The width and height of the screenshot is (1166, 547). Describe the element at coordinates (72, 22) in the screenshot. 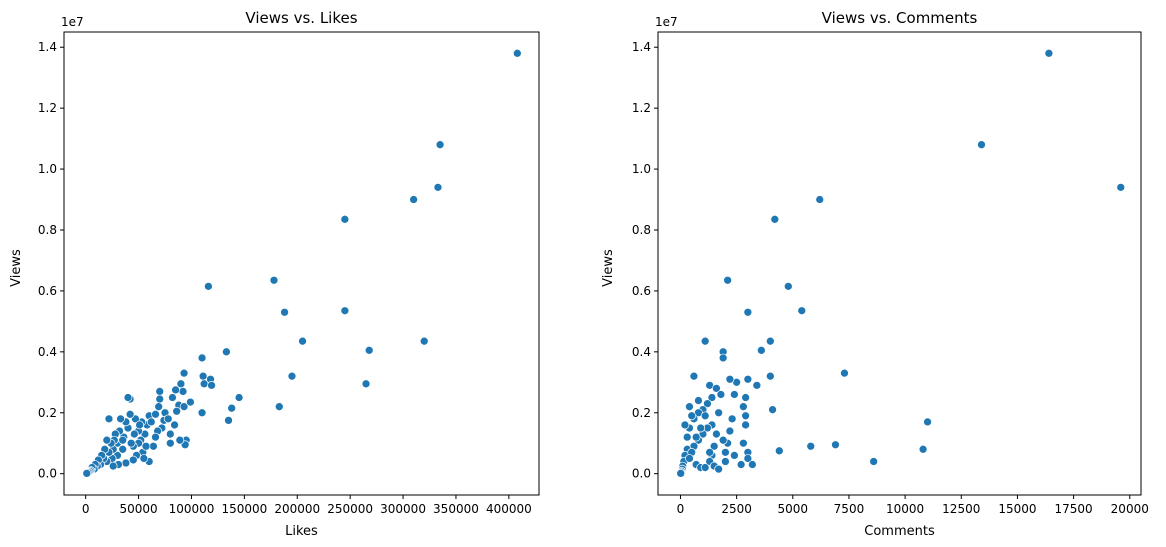

I see `y-offset-label: 1e7` at that location.